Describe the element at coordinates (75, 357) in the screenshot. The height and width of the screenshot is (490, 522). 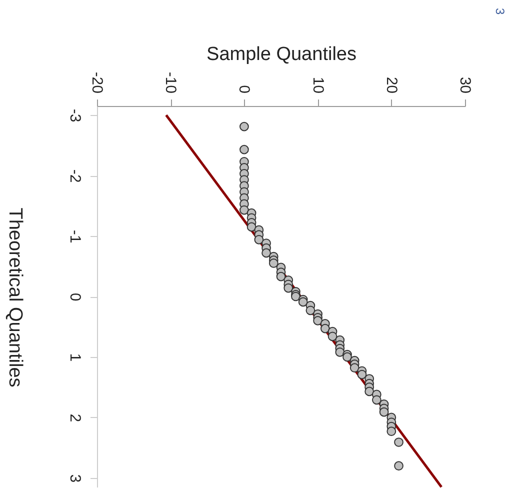
I see `y-tick-label: 1` at that location.